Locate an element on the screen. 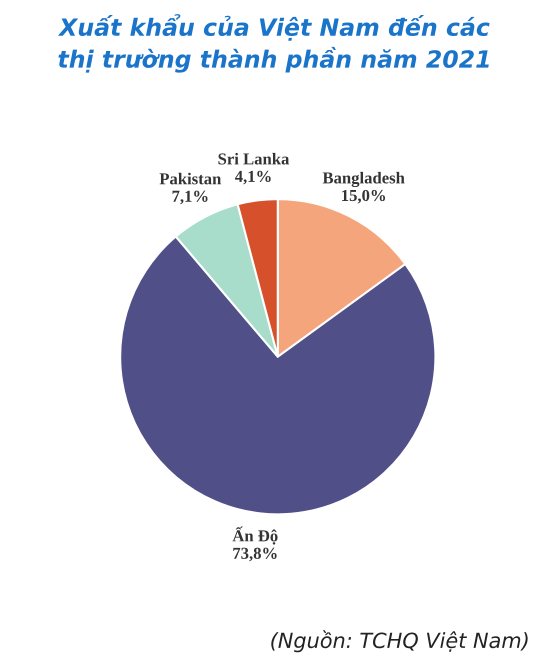 Image resolution: width=549 pixels, height=668 pixels. slice-label: Sri Lanka is located at coordinates (254, 158).